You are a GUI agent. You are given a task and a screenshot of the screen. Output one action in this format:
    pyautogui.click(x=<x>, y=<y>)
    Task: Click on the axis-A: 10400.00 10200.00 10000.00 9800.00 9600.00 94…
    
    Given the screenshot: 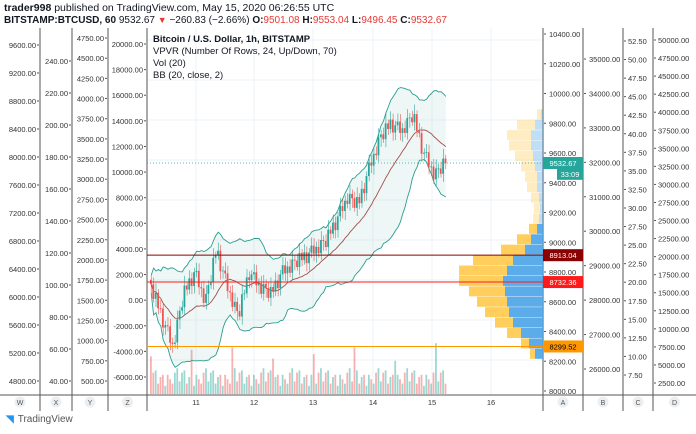 What is the action you would take?
    pyautogui.click(x=561, y=219)
    